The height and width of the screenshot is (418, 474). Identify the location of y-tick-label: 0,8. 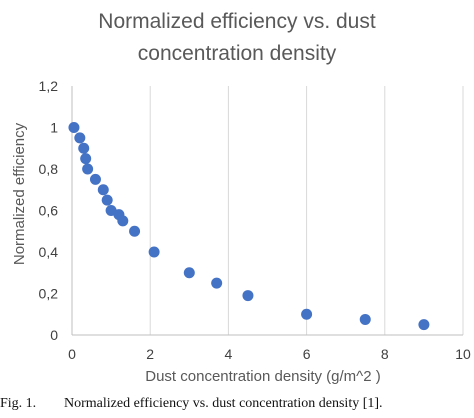
(49, 169).